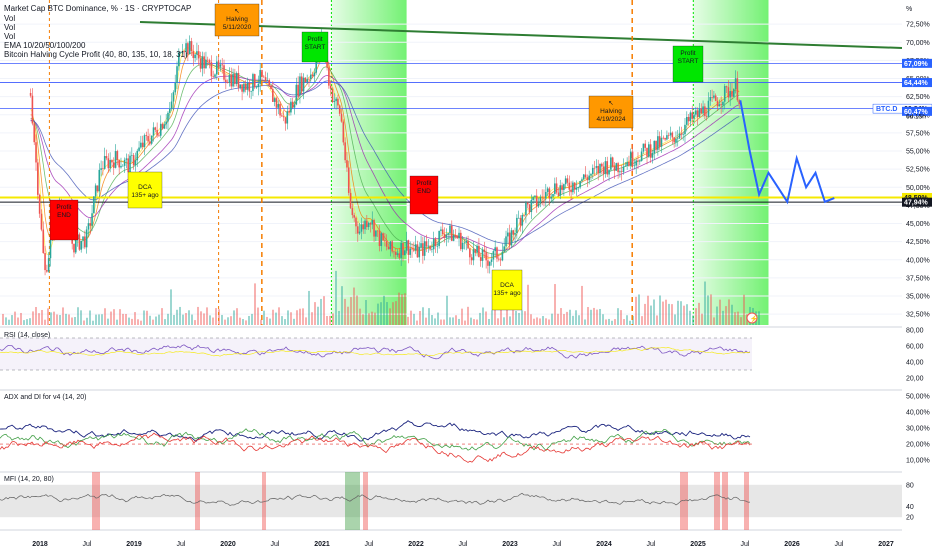  Describe the element at coordinates (45, 397) in the screenshot. I see `adx-title: ADX and DI for v4 (14, 20)` at that location.